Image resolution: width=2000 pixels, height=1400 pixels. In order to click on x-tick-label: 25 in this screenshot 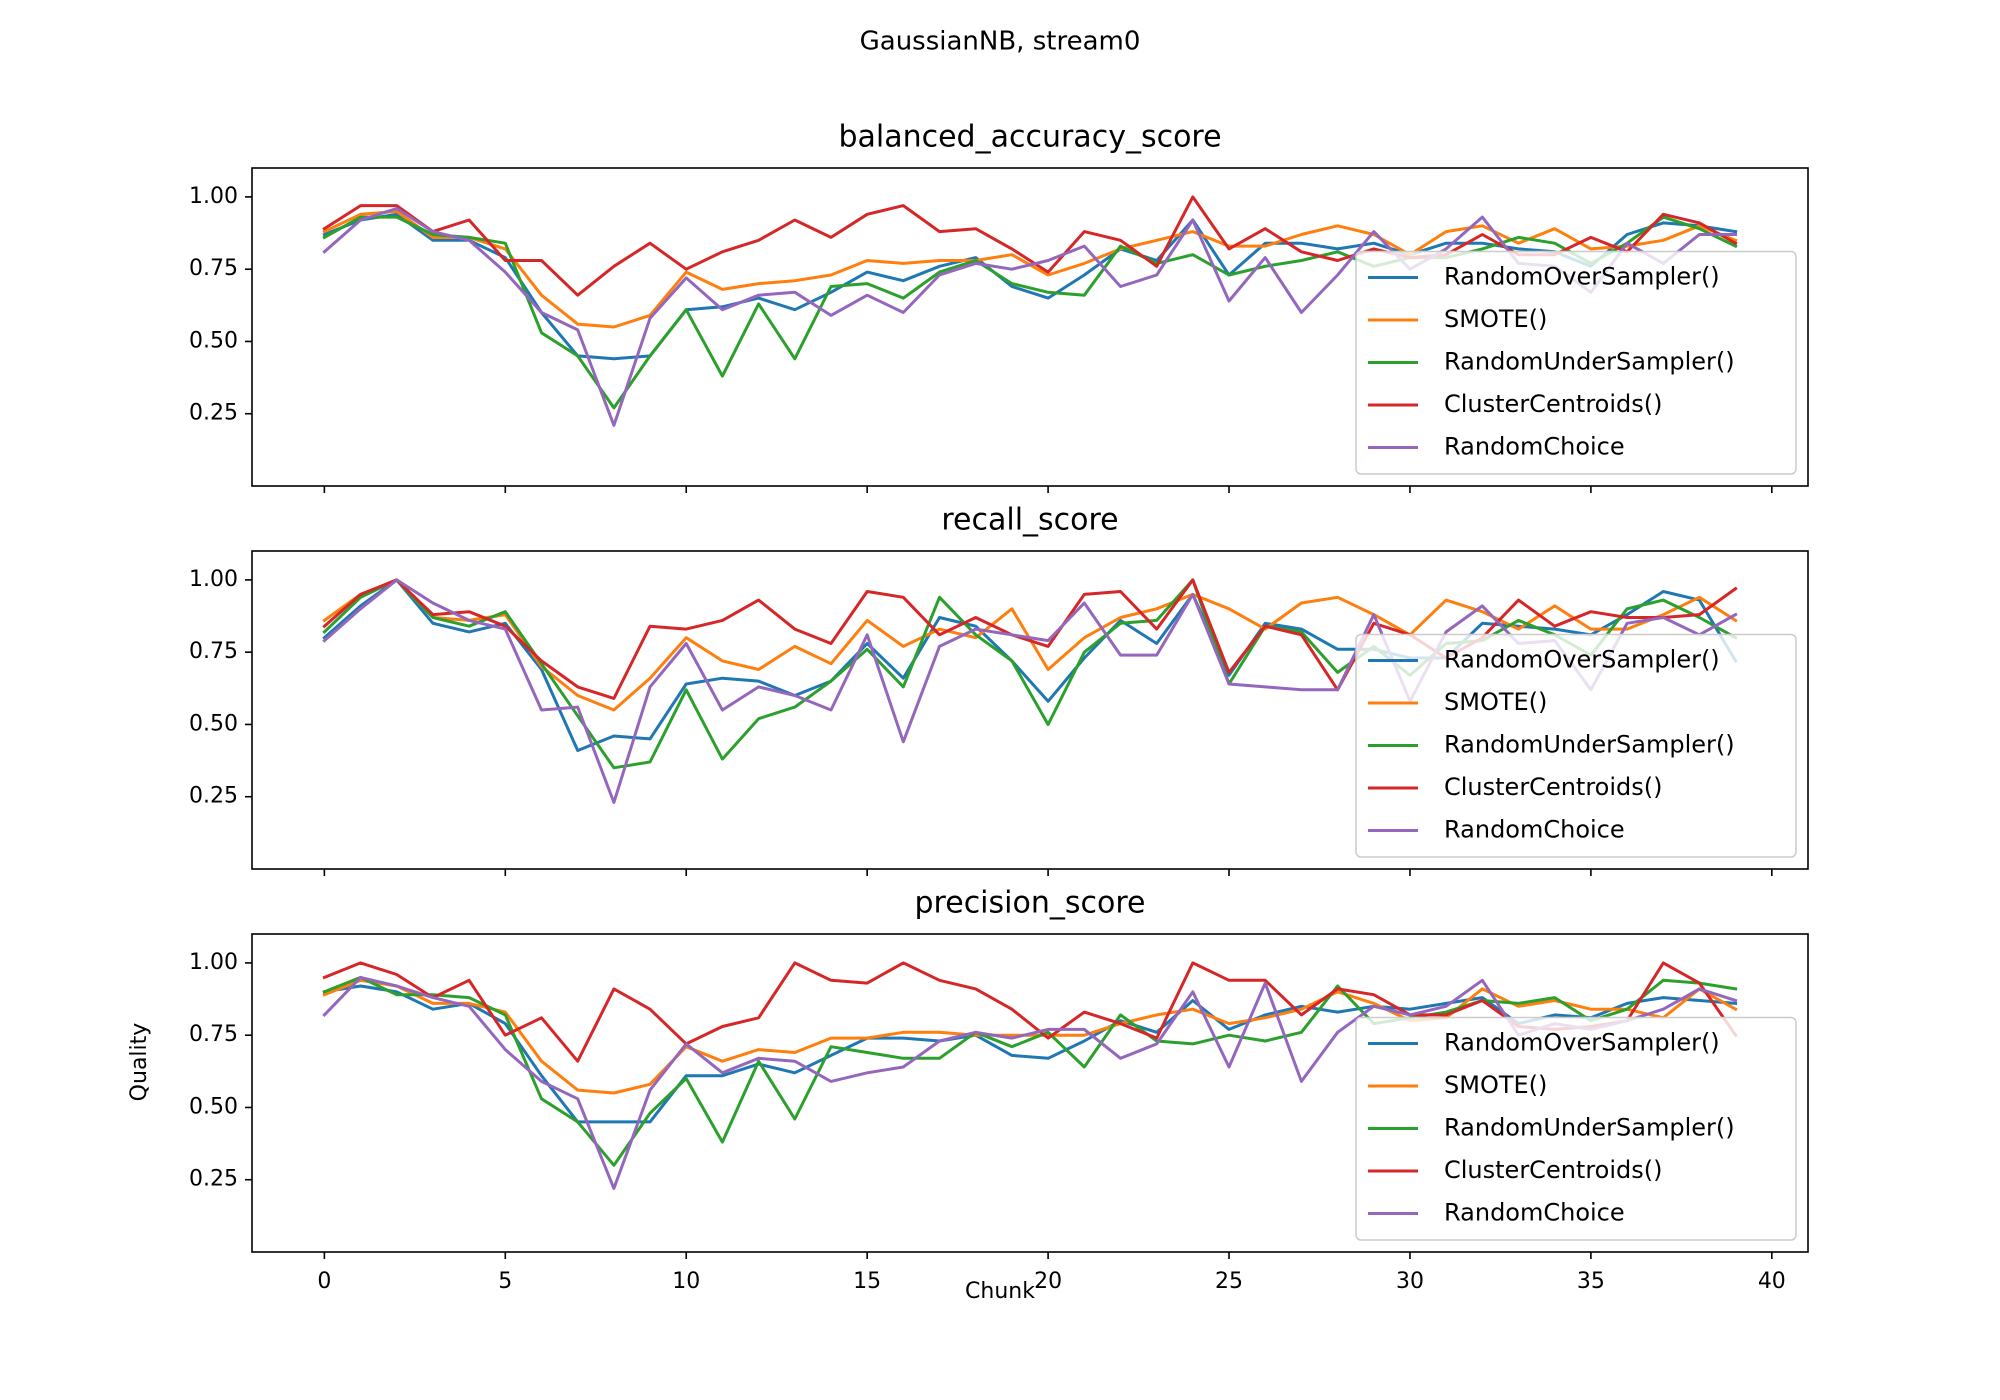, I will do `click(1229, 1281)`.